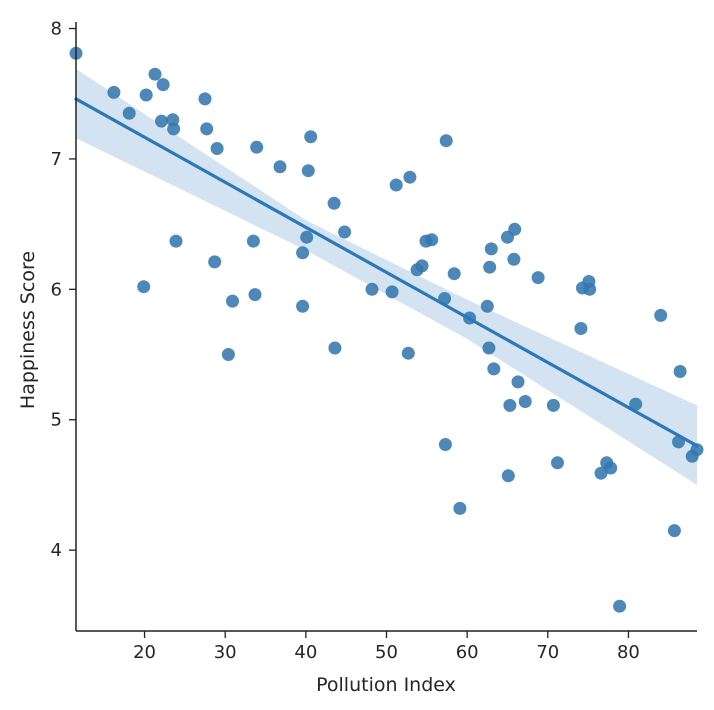 Image resolution: width=714 pixels, height=710 pixels. What do you see at coordinates (56, 420) in the screenshot?
I see `y-tick-label: 5` at bounding box center [56, 420].